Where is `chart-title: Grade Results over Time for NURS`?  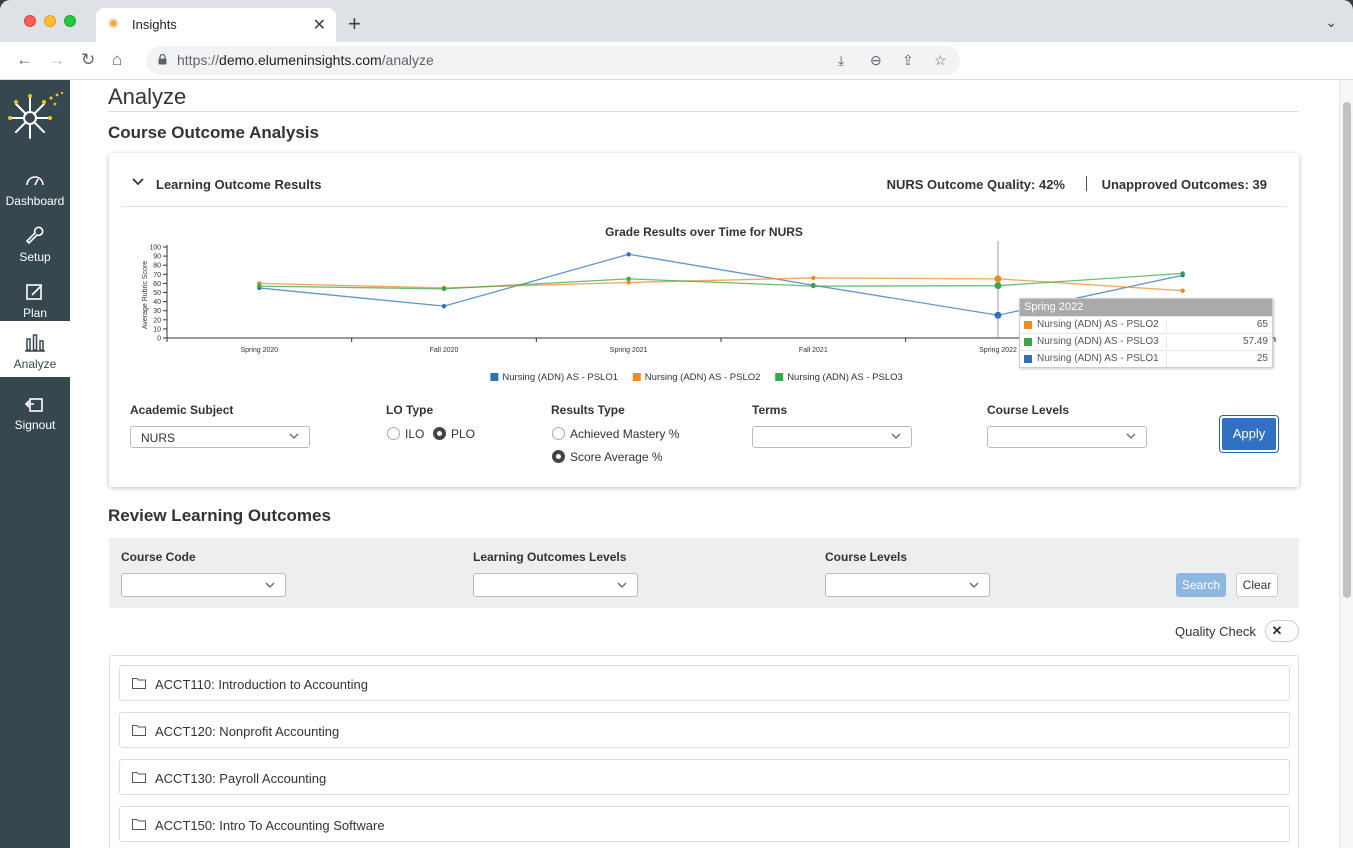
chart-title: Grade Results over Time for NURS is located at coordinates (704, 232).